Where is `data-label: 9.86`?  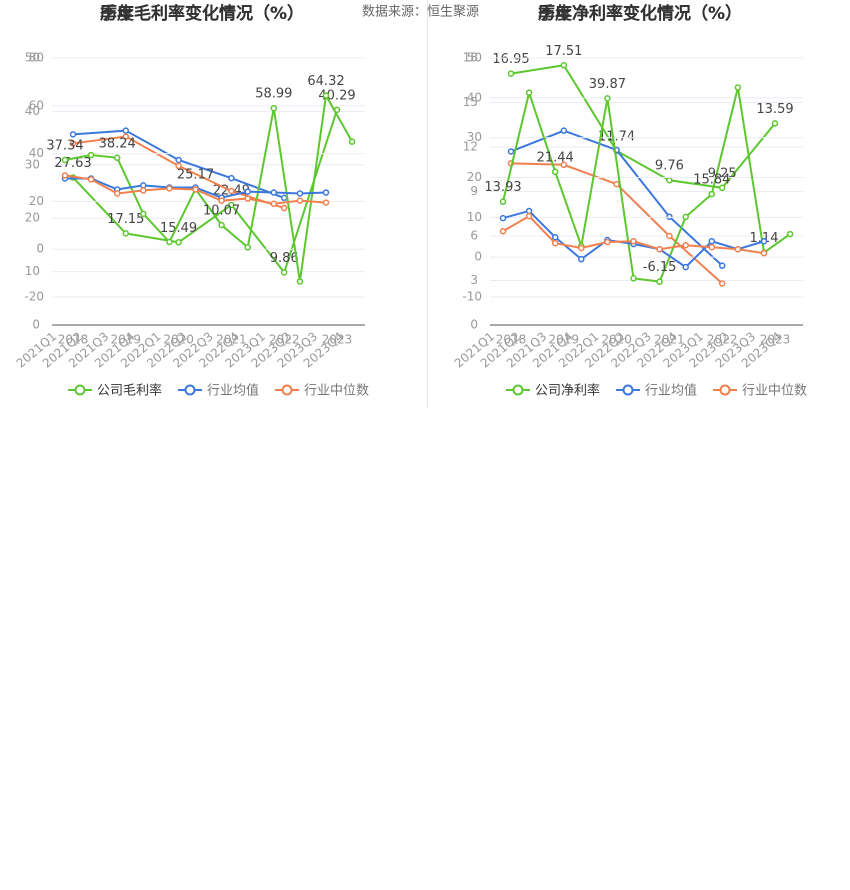 data-label: 9.86 is located at coordinates (284, 258).